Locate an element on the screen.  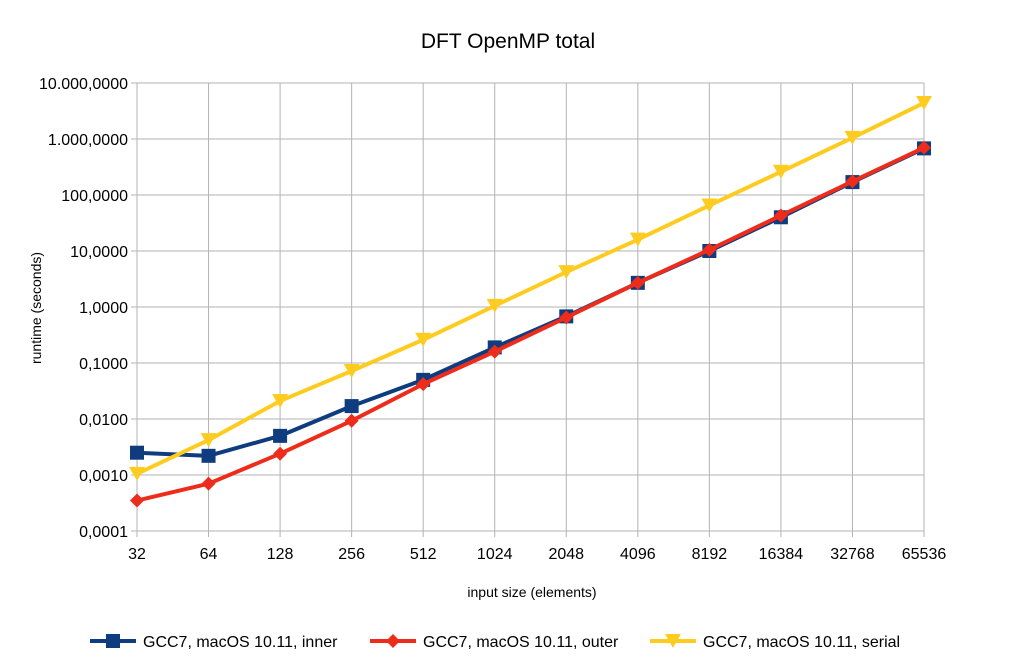
y-tick-label: 100,0000 is located at coordinates (94, 196).